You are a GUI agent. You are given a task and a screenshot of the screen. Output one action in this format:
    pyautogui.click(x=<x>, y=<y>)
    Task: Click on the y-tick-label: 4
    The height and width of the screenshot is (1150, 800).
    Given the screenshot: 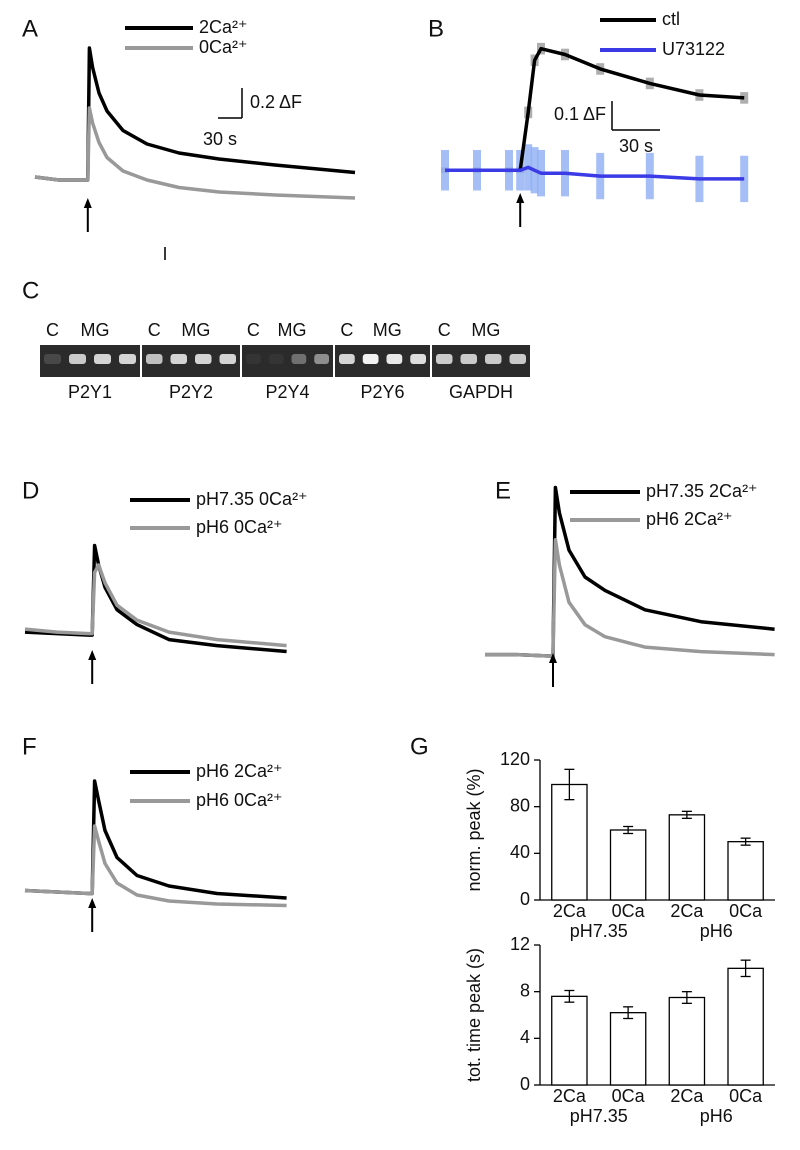 What is the action you would take?
    pyautogui.click(x=525, y=1037)
    